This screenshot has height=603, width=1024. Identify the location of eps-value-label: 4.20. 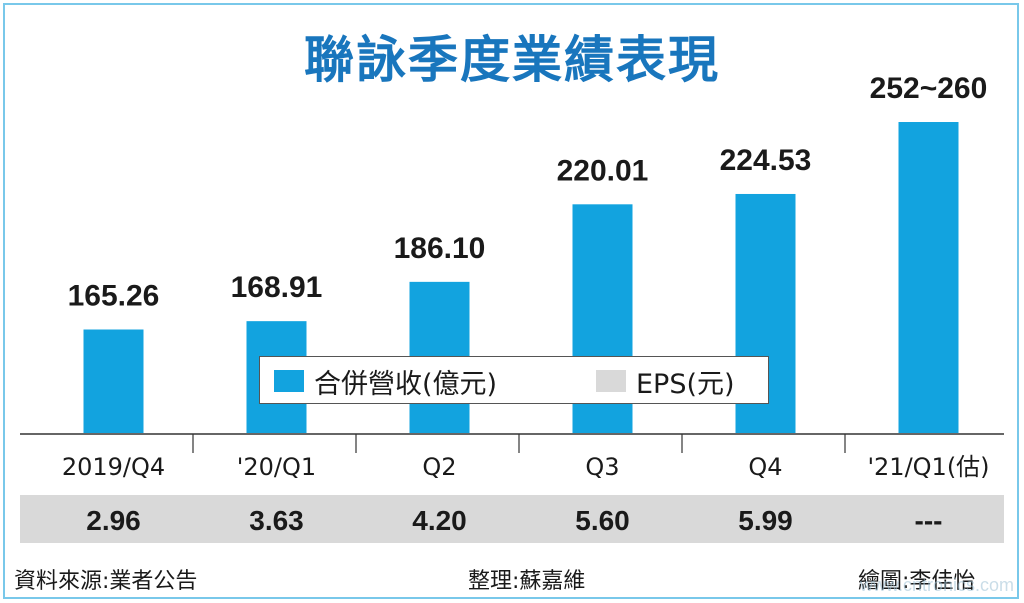
(439, 520).